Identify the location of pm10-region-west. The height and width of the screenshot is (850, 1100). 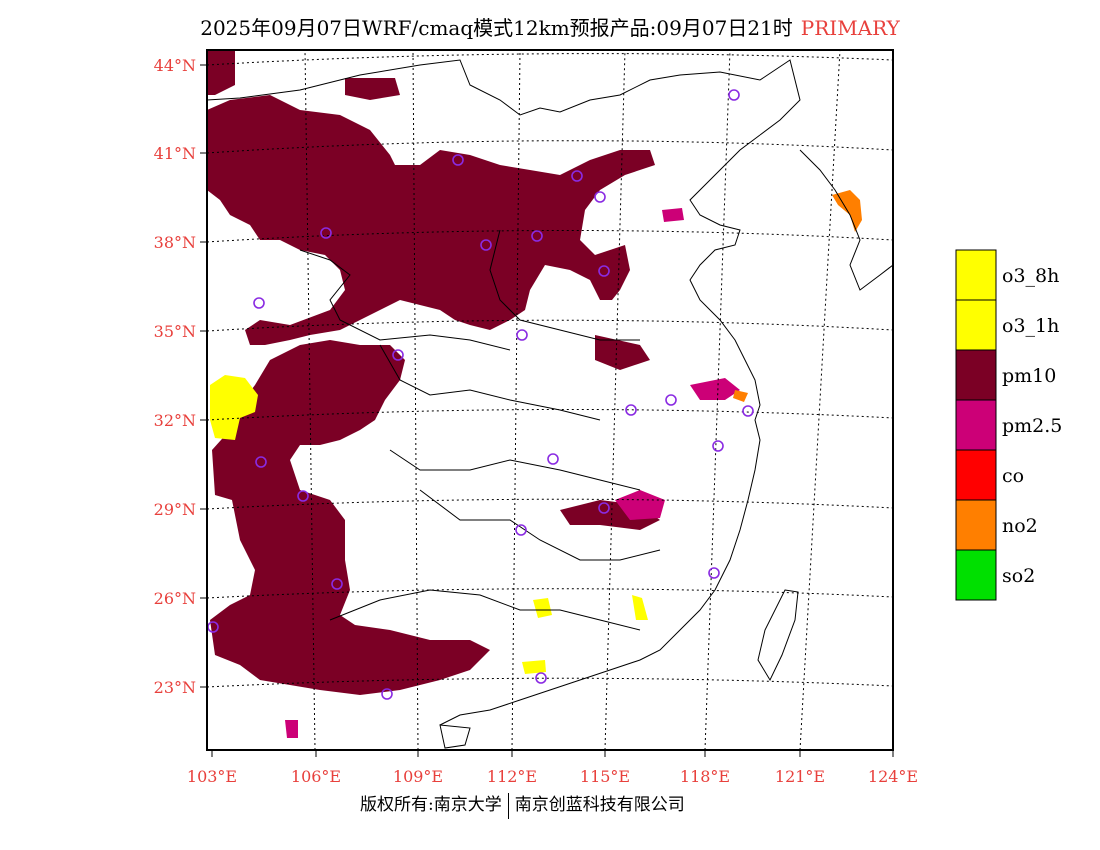
(350, 517).